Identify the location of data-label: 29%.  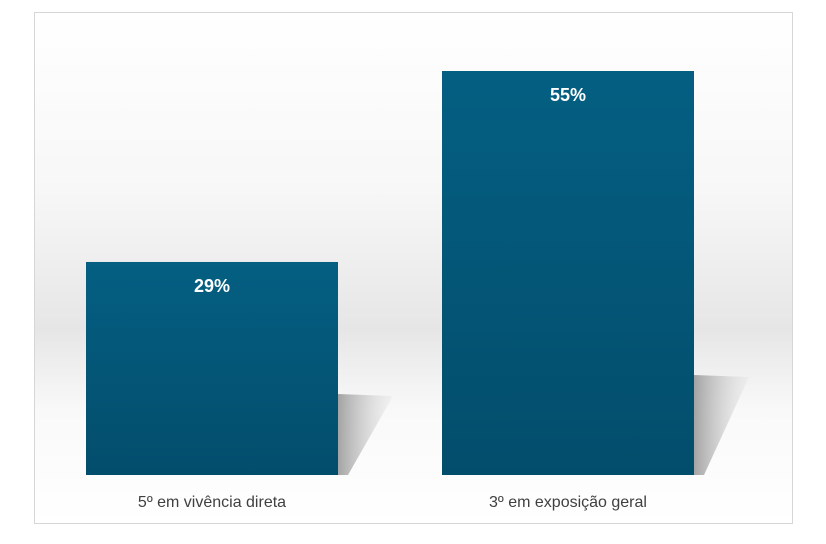
(212, 286).